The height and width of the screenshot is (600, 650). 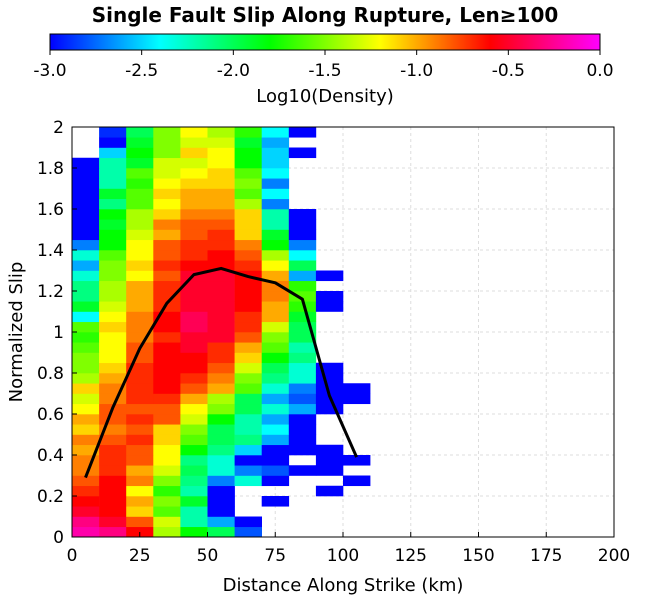 What do you see at coordinates (49, 71) in the screenshot?
I see `colorbar-tick-label: -3.0` at bounding box center [49, 71].